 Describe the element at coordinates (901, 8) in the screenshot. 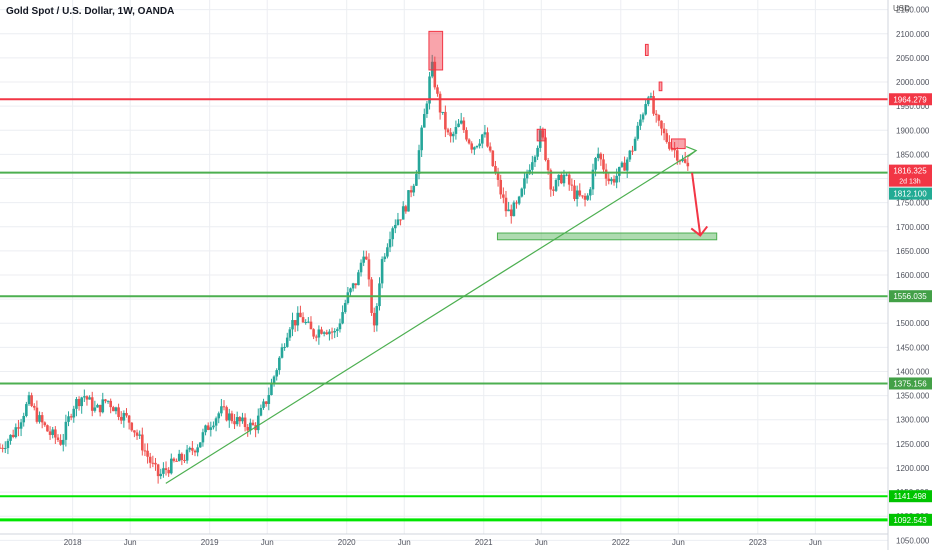

I see `currency-label: USD` at that location.